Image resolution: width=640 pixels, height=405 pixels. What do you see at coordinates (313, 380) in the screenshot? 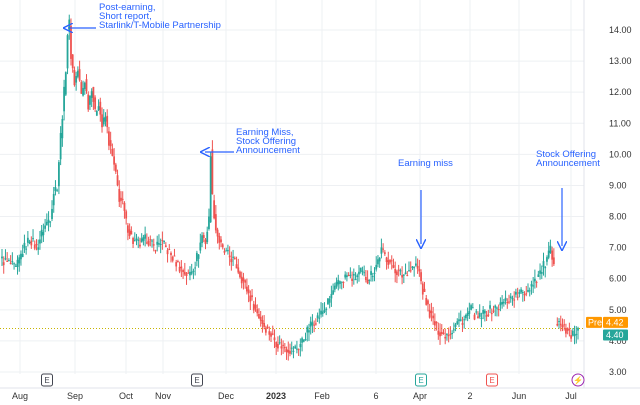
I see `event-badges: E E E E ⚡` at bounding box center [313, 380].